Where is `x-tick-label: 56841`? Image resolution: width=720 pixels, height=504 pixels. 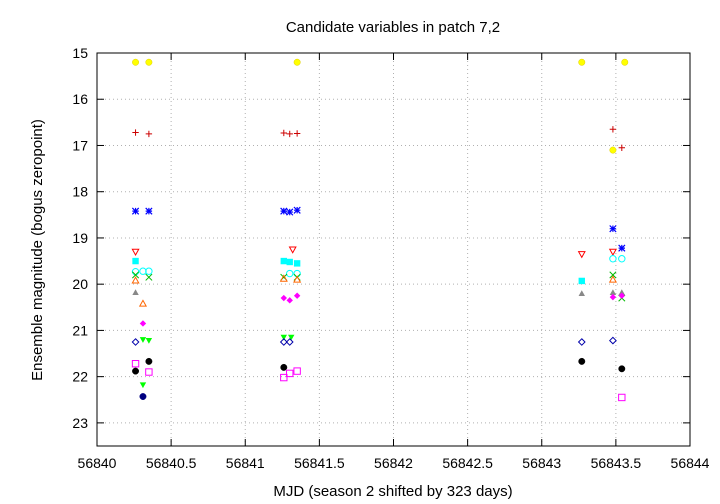
x-tick-label: 56841 is located at coordinates (245, 463).